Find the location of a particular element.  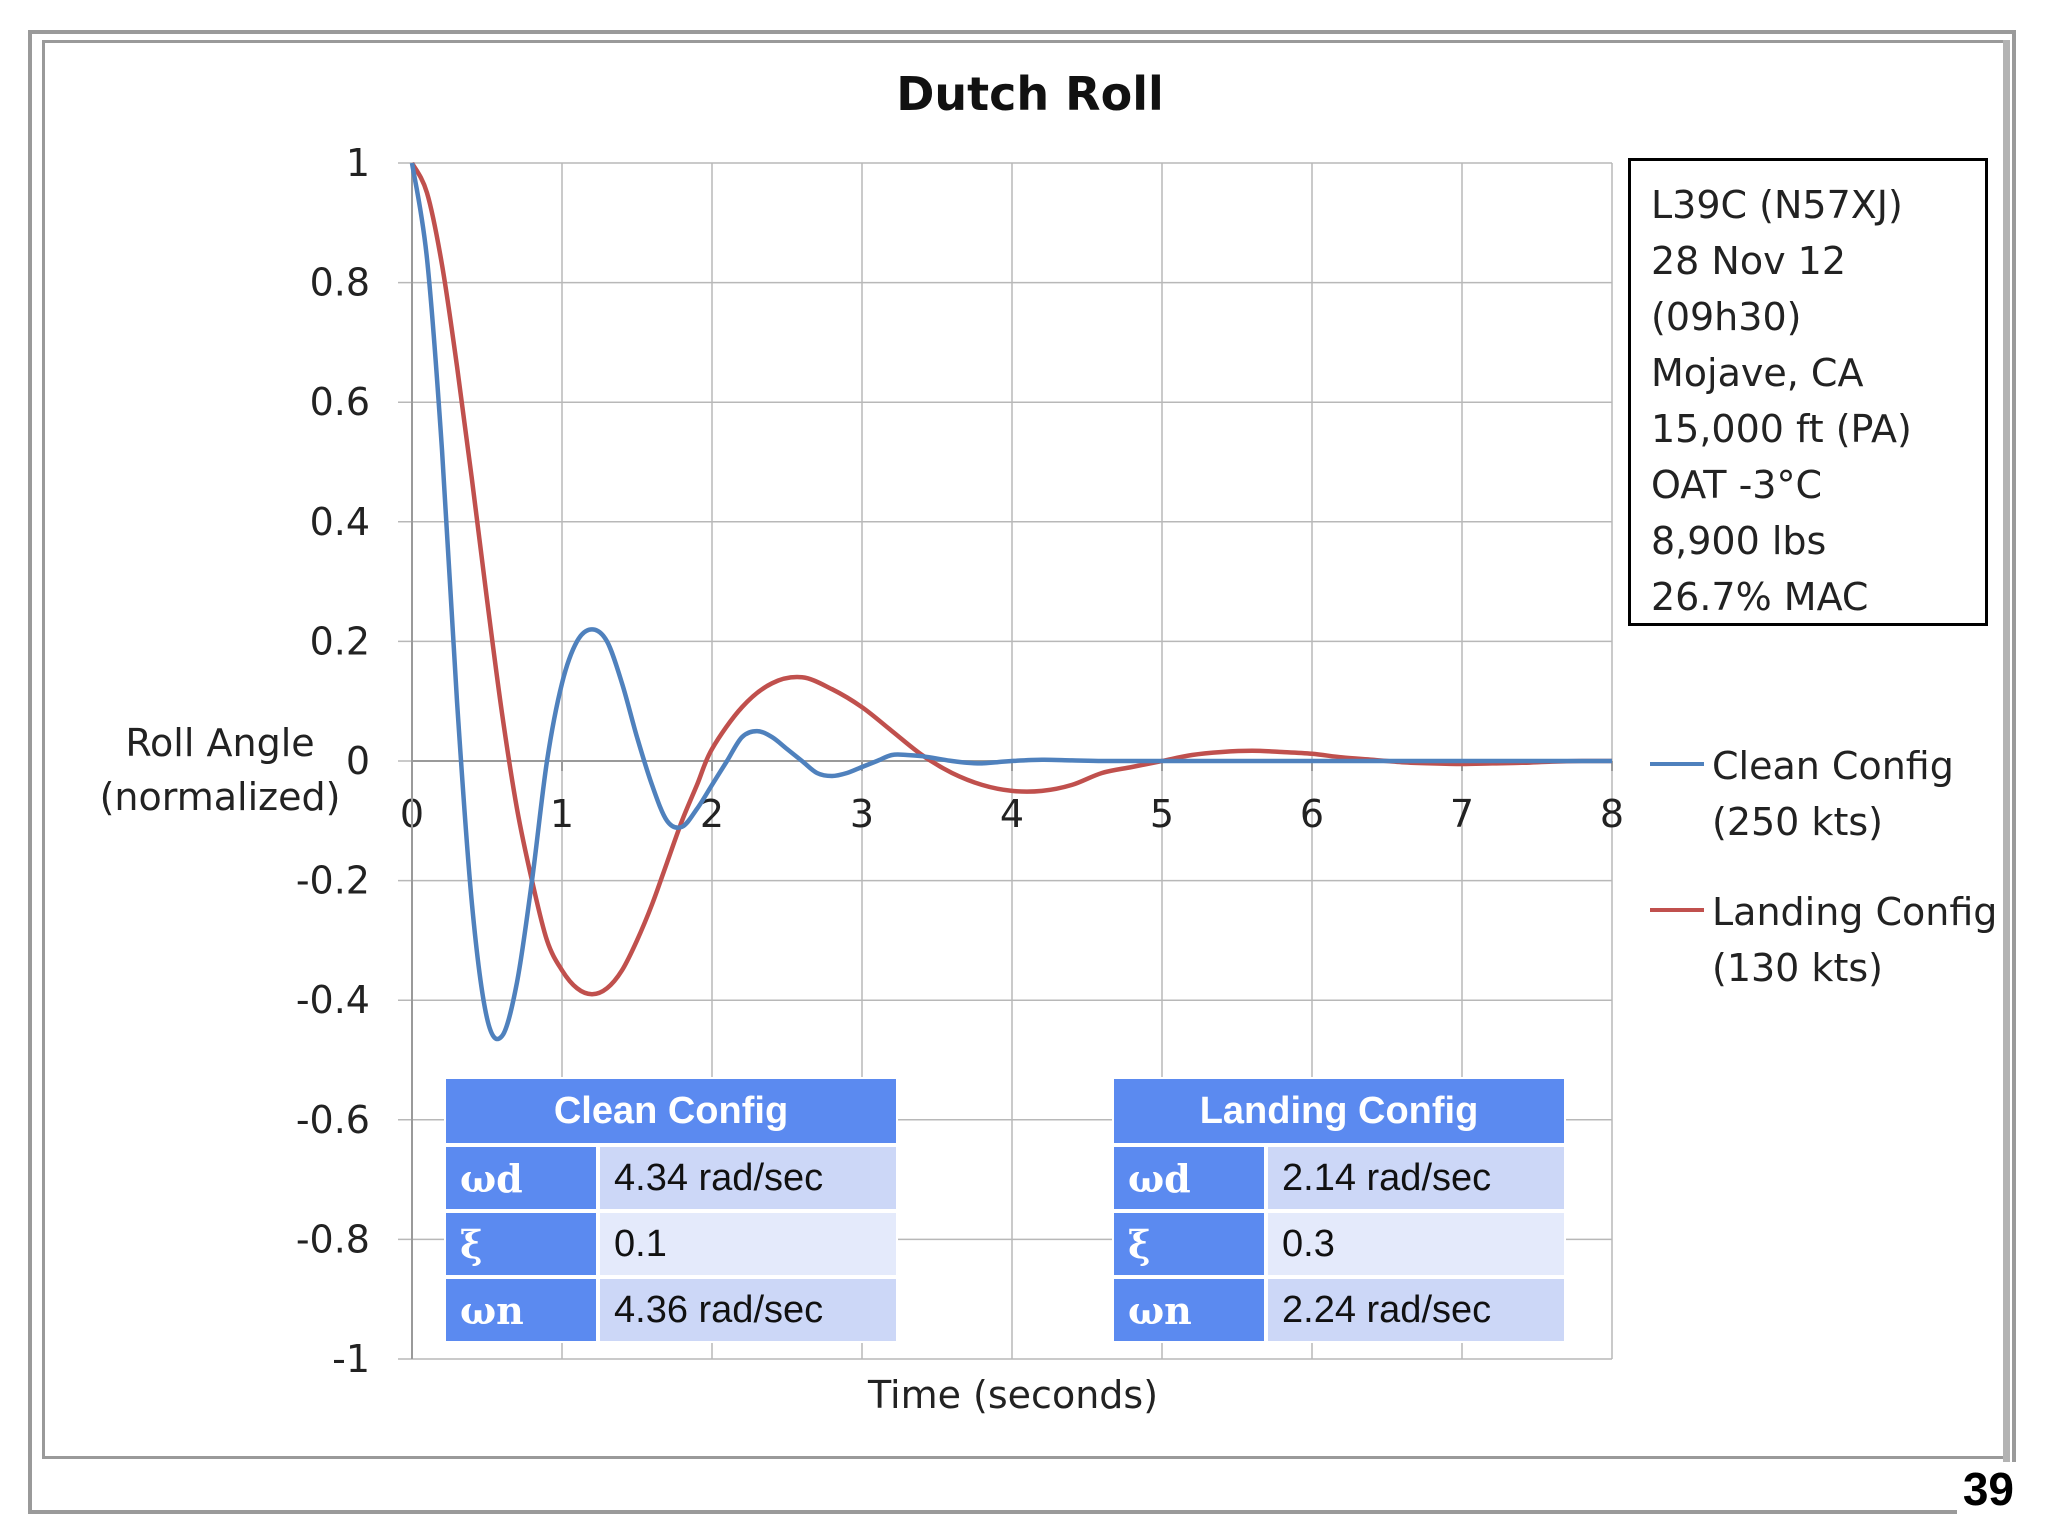

y-tick-label: 0.4 is located at coordinates (340, 522).